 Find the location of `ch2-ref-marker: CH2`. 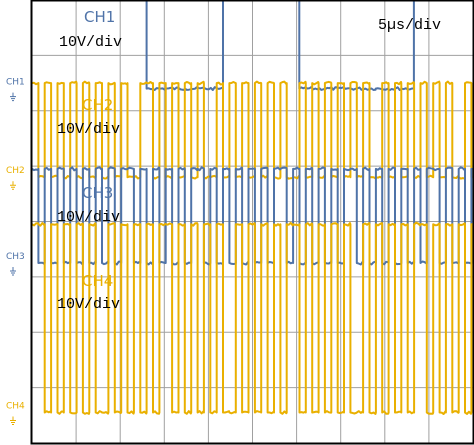

ch2-ref-marker: CH2 is located at coordinates (15, 171).